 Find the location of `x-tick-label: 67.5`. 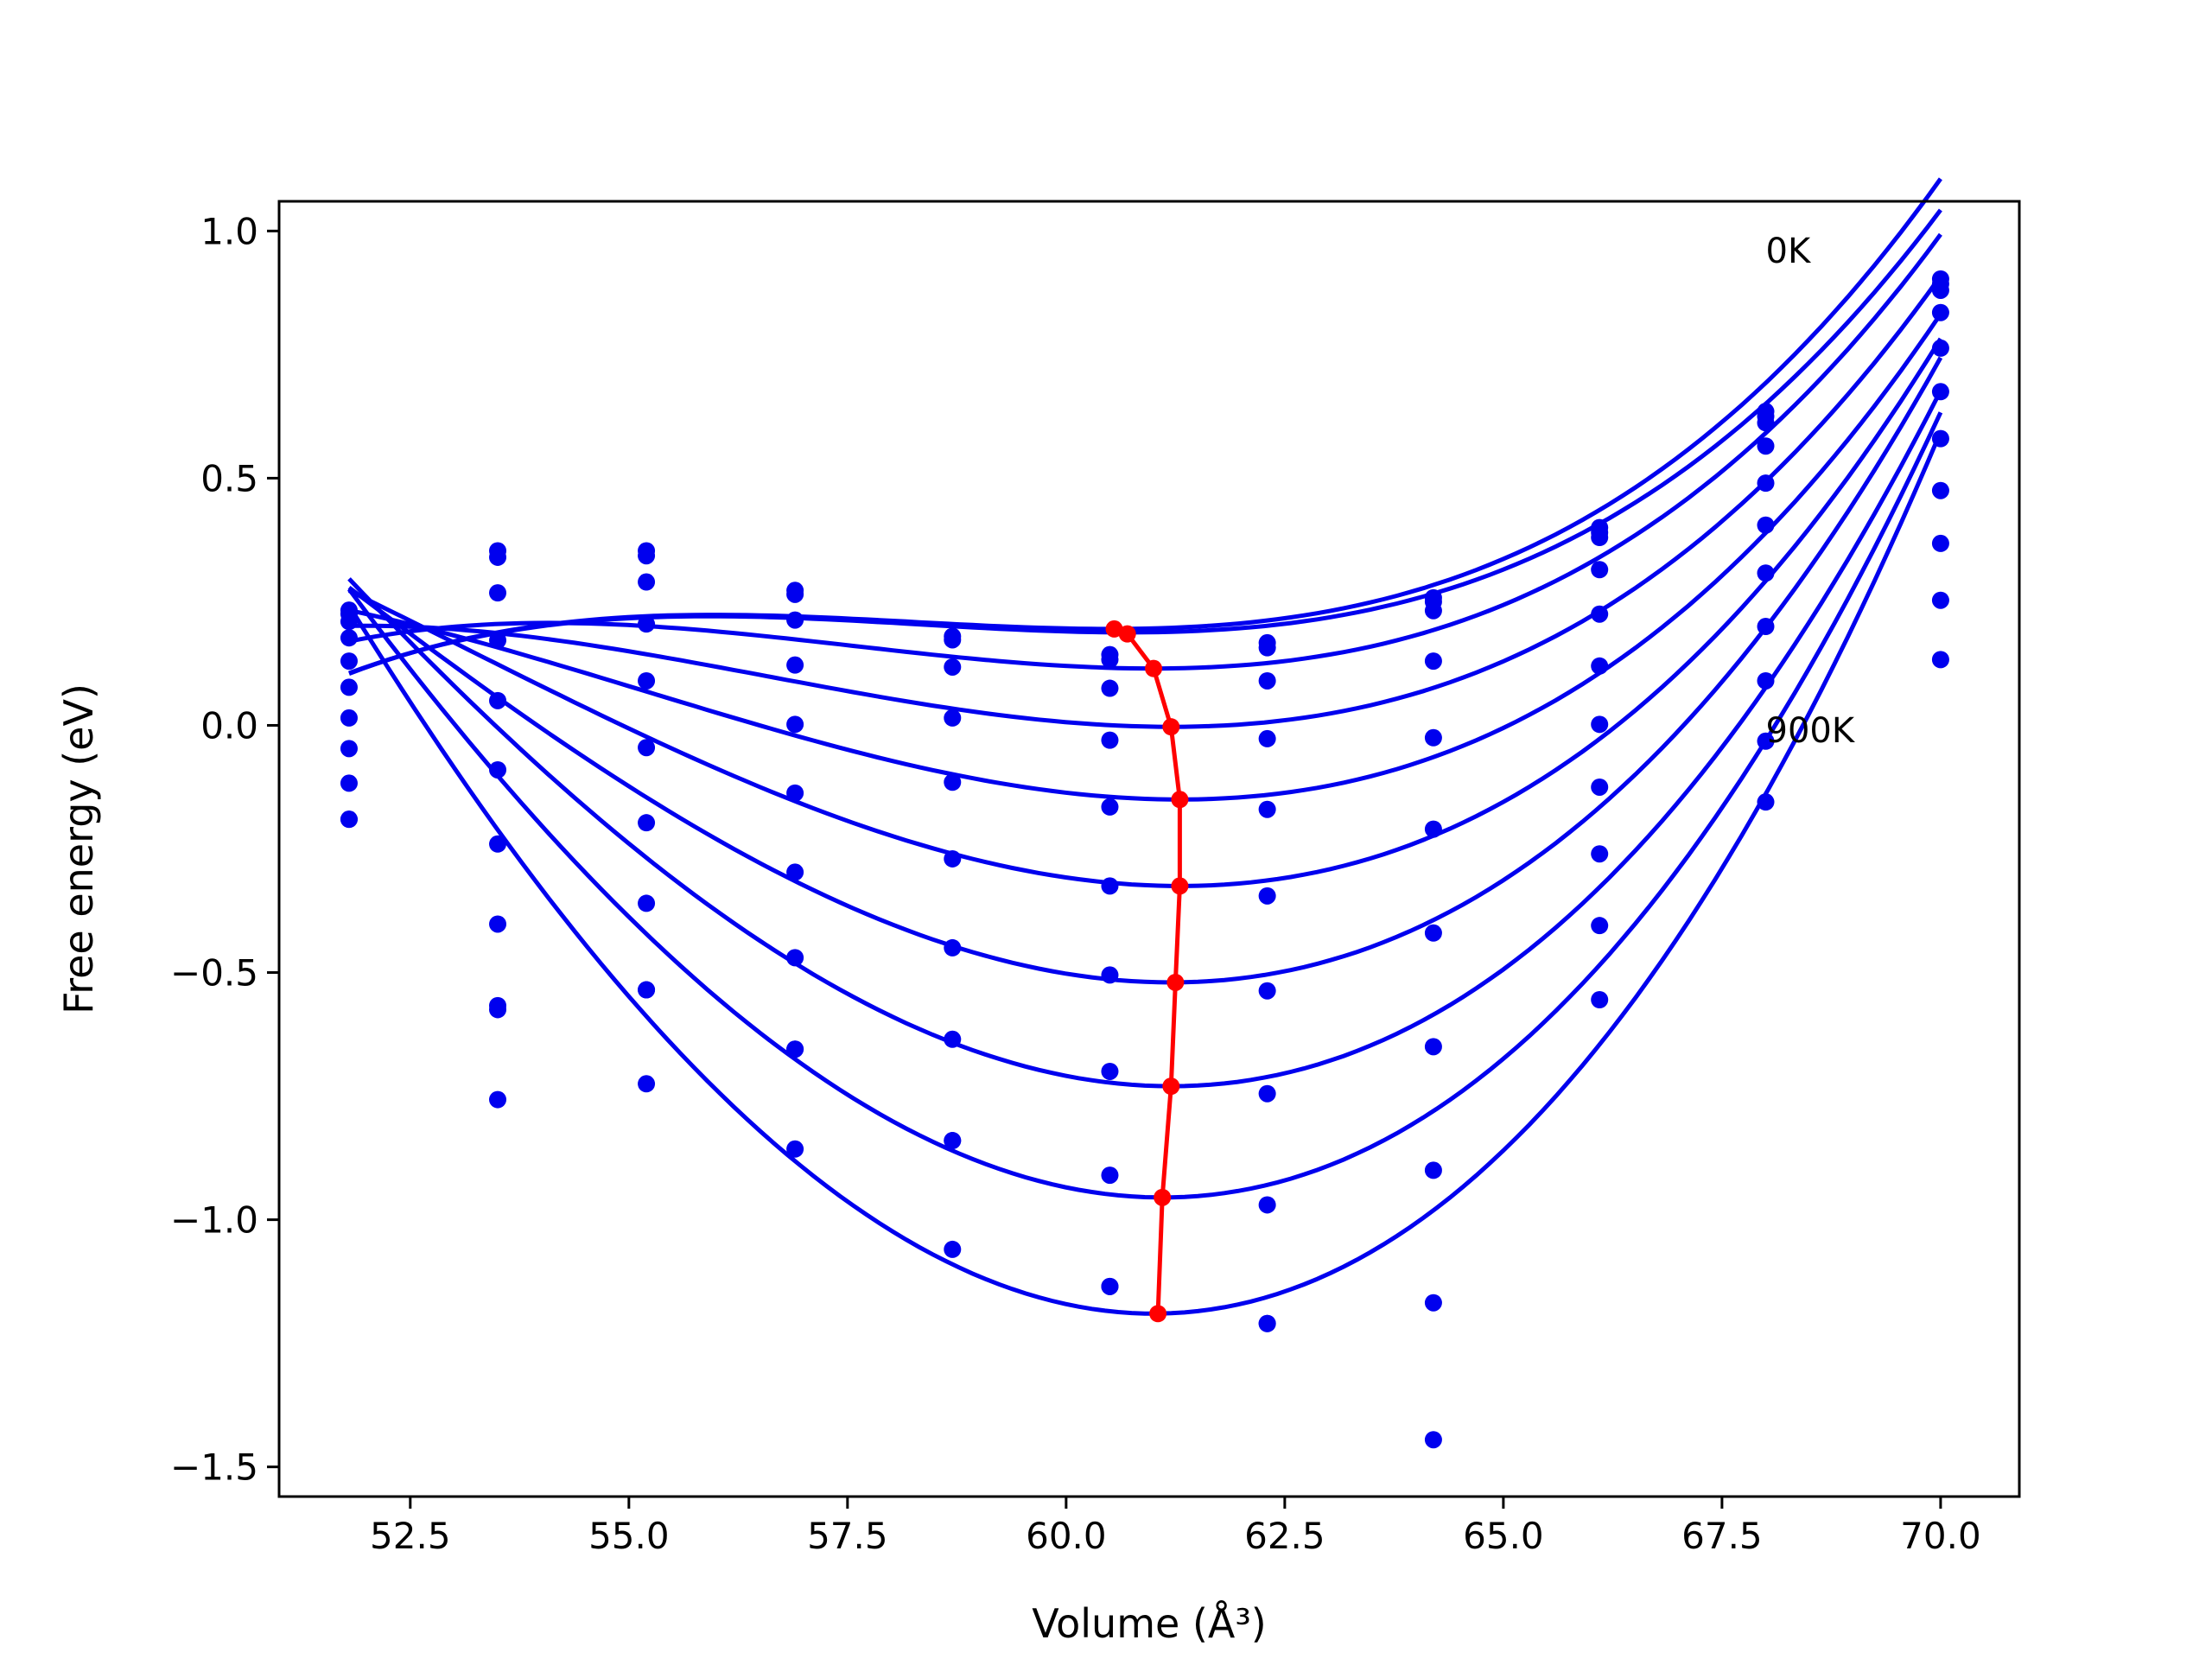

x-tick-label: 67.5 is located at coordinates (1722, 1536).